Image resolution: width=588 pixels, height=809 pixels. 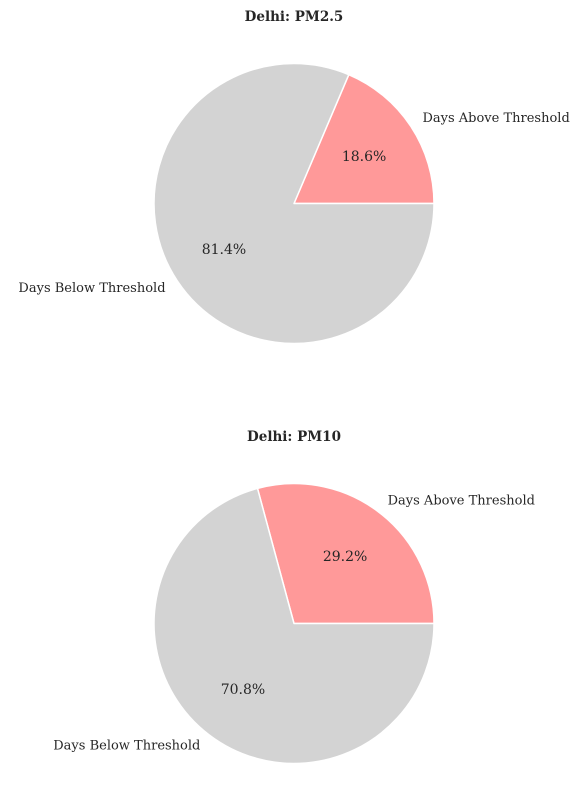 I want to click on chart-title: Delhi: PM2.5, so click(x=294, y=17).